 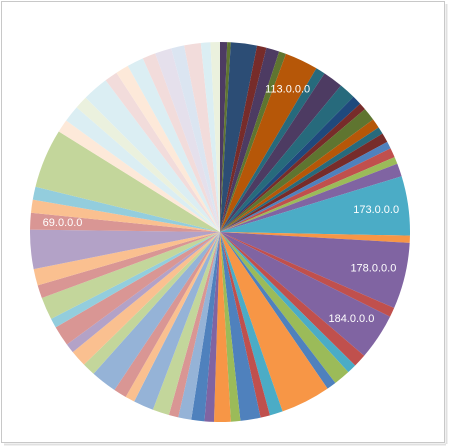 I want to click on slice-label: 173.0.0.0, so click(x=376, y=210).